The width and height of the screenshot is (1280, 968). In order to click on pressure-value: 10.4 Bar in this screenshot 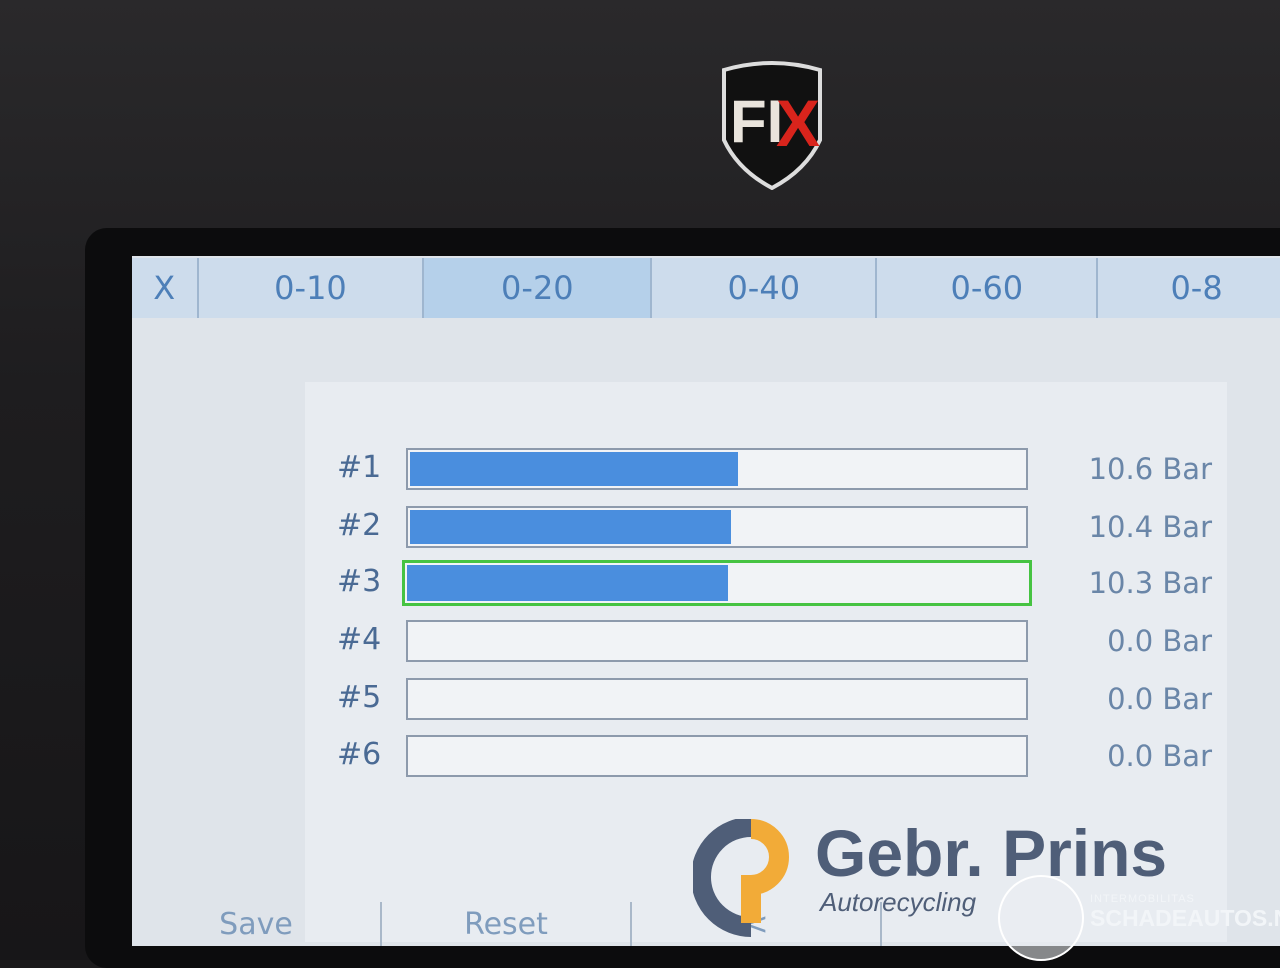, I will do `click(1150, 527)`.